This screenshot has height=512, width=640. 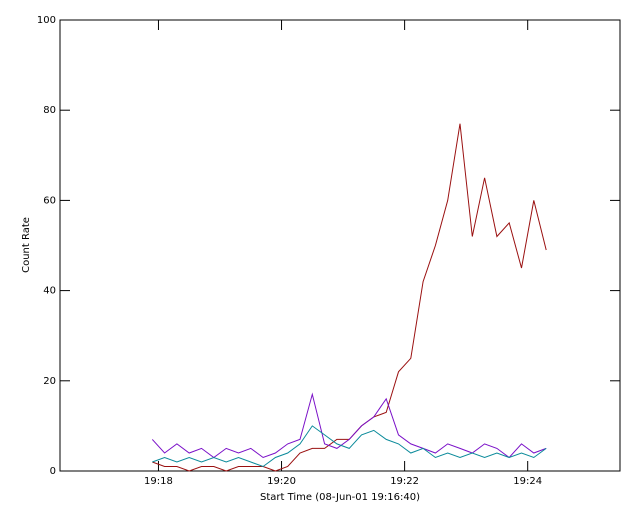 What do you see at coordinates (46, 20) in the screenshot?
I see `y-tick-label: 100` at bounding box center [46, 20].